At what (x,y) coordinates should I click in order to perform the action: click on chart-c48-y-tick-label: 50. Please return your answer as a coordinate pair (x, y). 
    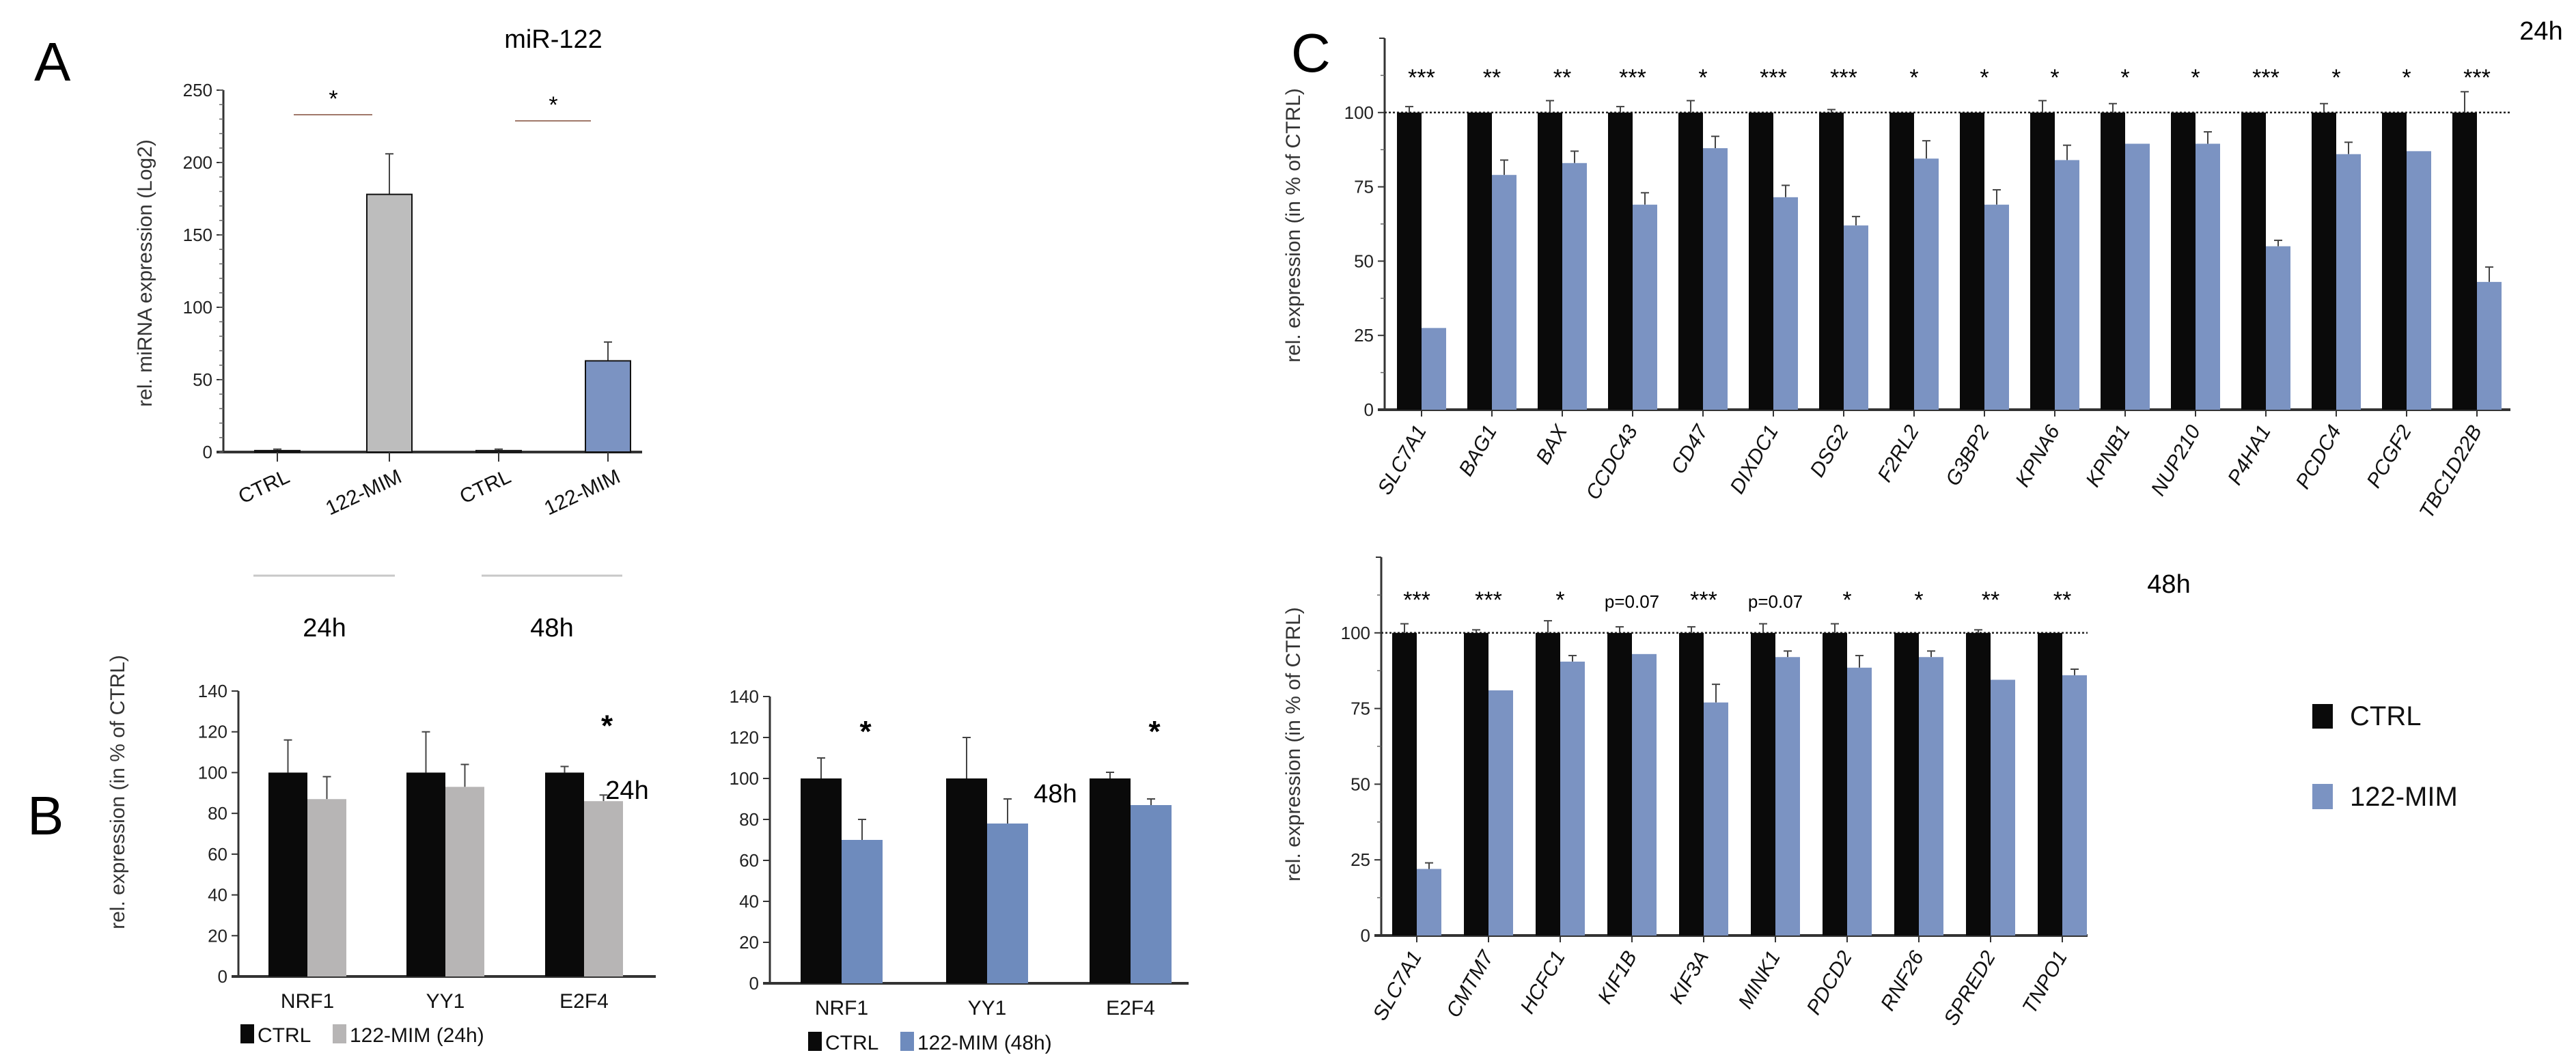
    Looking at the image, I should click on (1360, 784).